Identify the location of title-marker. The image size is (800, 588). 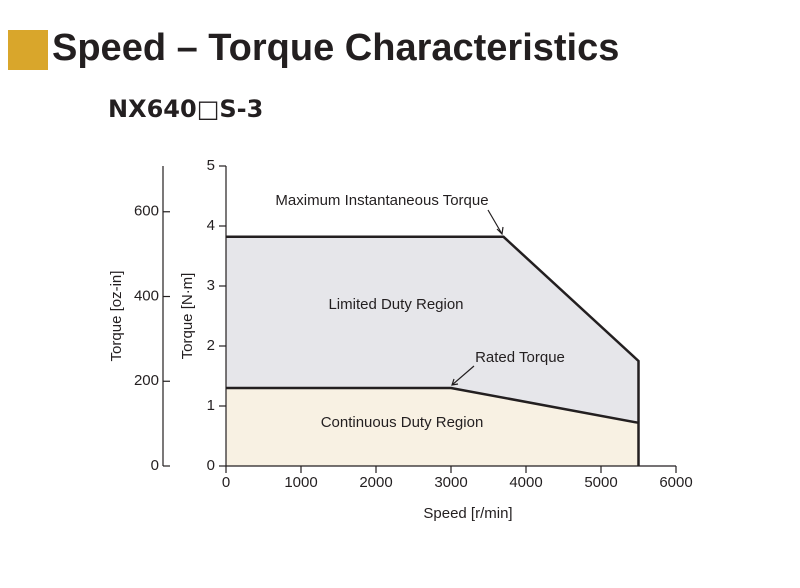
(28, 50).